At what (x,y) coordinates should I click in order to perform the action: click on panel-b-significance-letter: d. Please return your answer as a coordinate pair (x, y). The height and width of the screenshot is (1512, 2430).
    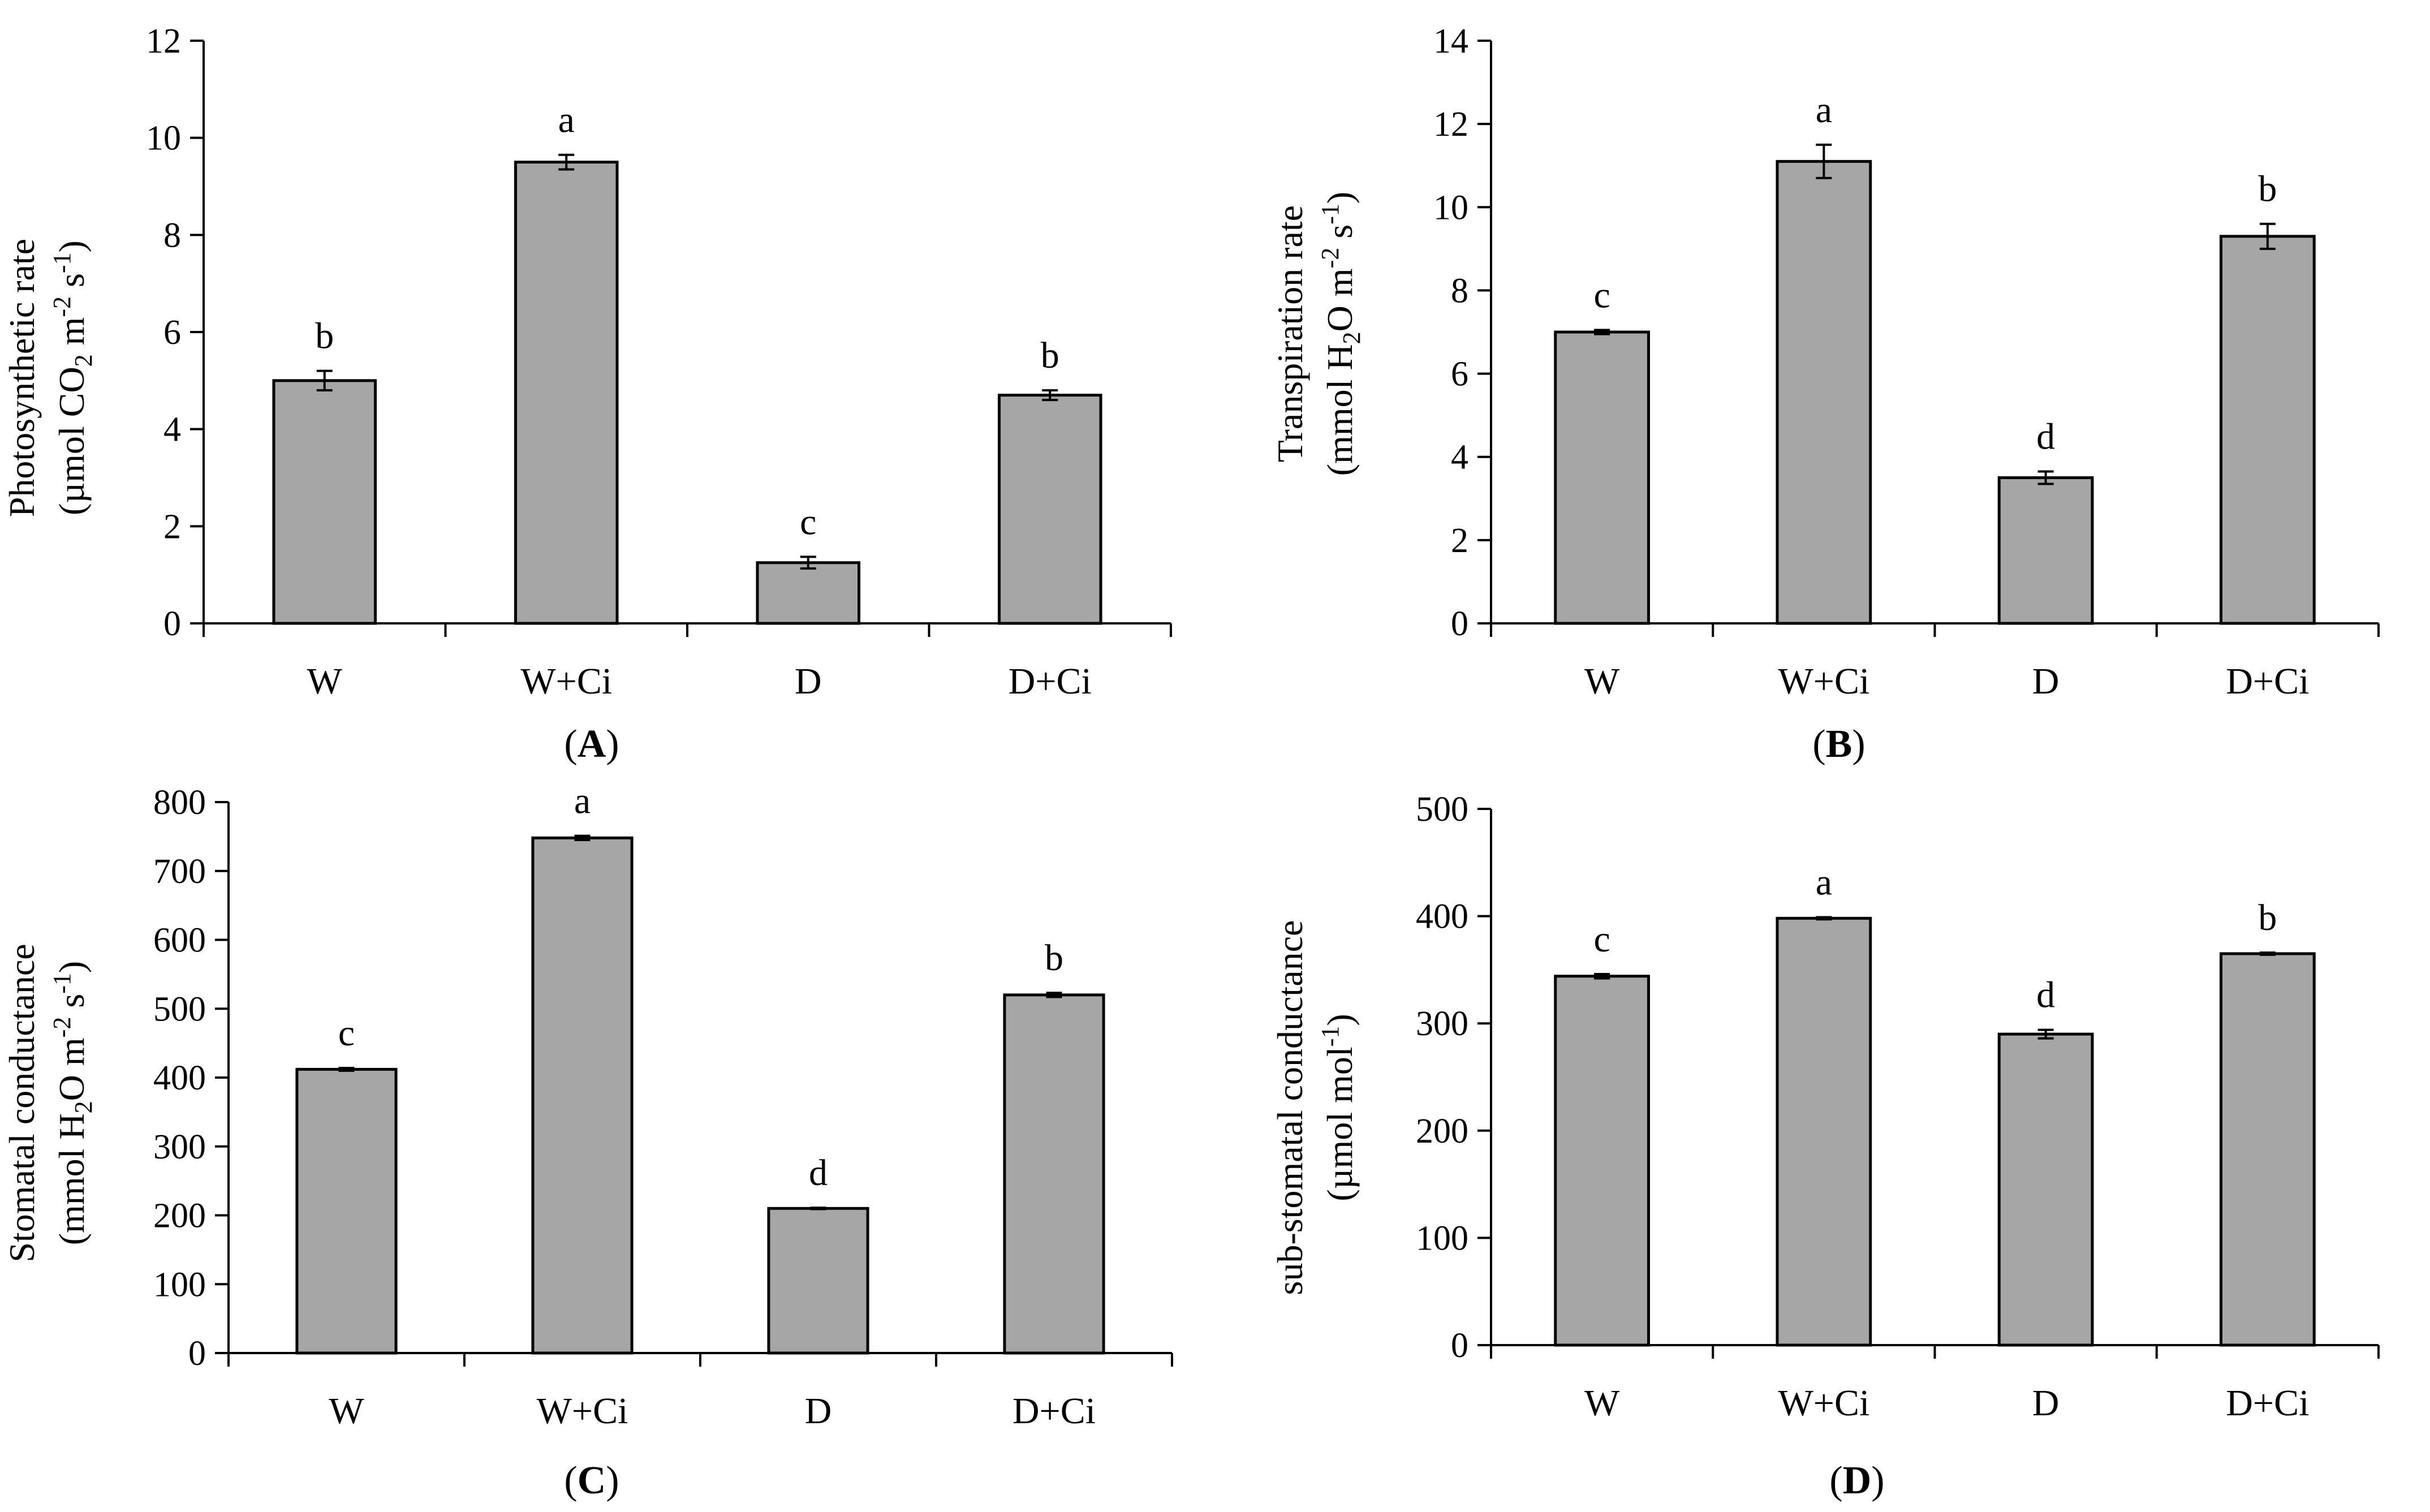
    Looking at the image, I should click on (2045, 436).